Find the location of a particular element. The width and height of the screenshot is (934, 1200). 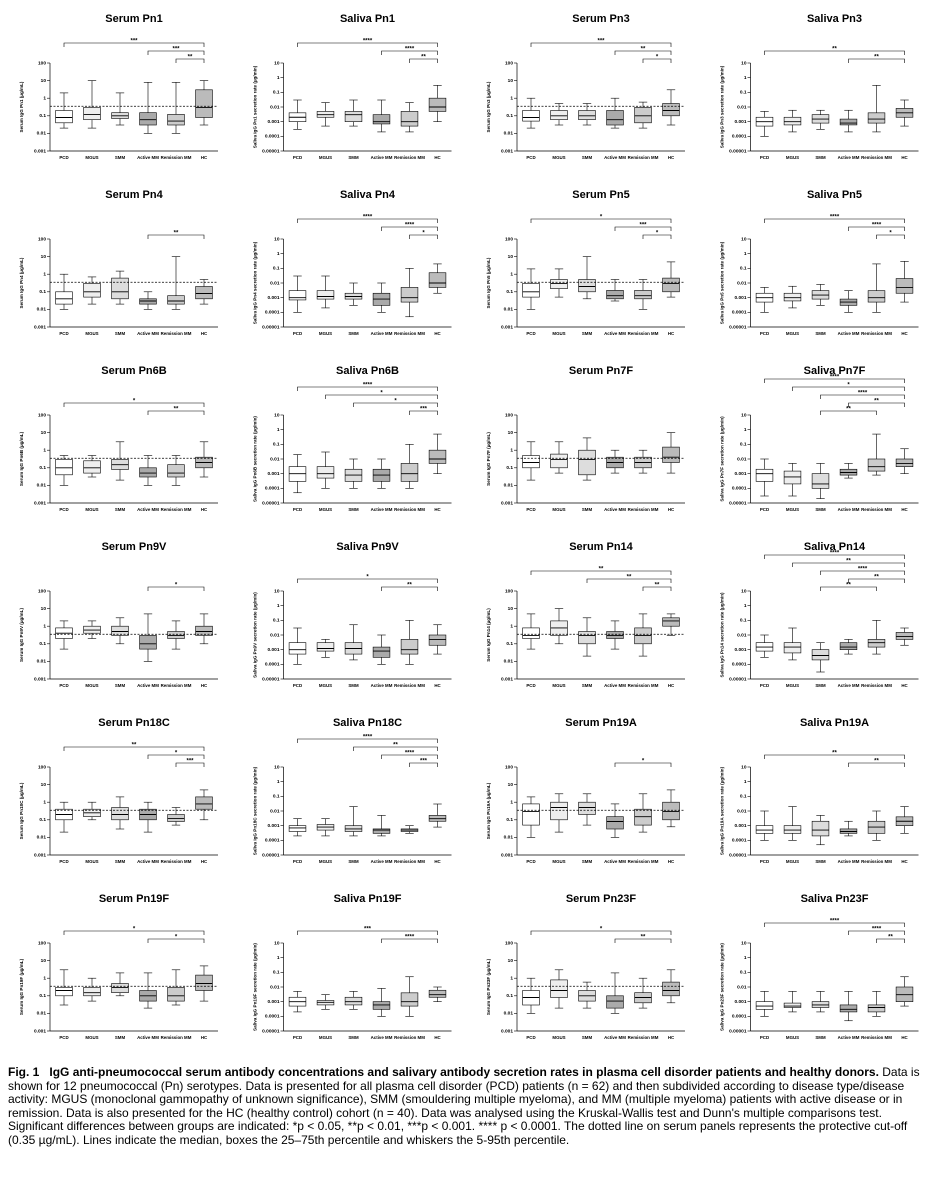

y-axis-label: Saliva IgG Pn9V secretion rate (µg/min) is located at coordinates (255, 635).